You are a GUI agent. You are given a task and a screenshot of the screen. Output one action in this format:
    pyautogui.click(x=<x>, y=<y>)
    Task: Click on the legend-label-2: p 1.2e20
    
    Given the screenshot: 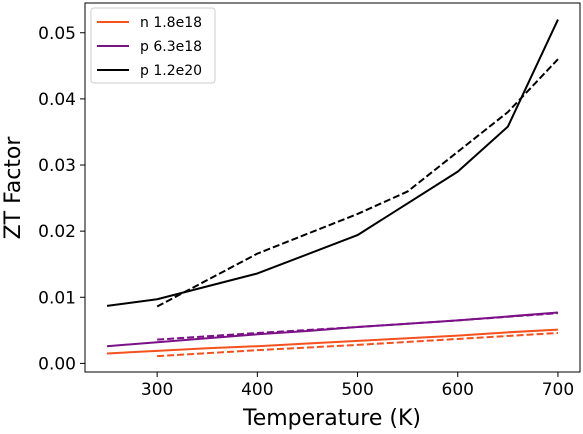 What is the action you would take?
    pyautogui.click(x=171, y=71)
    